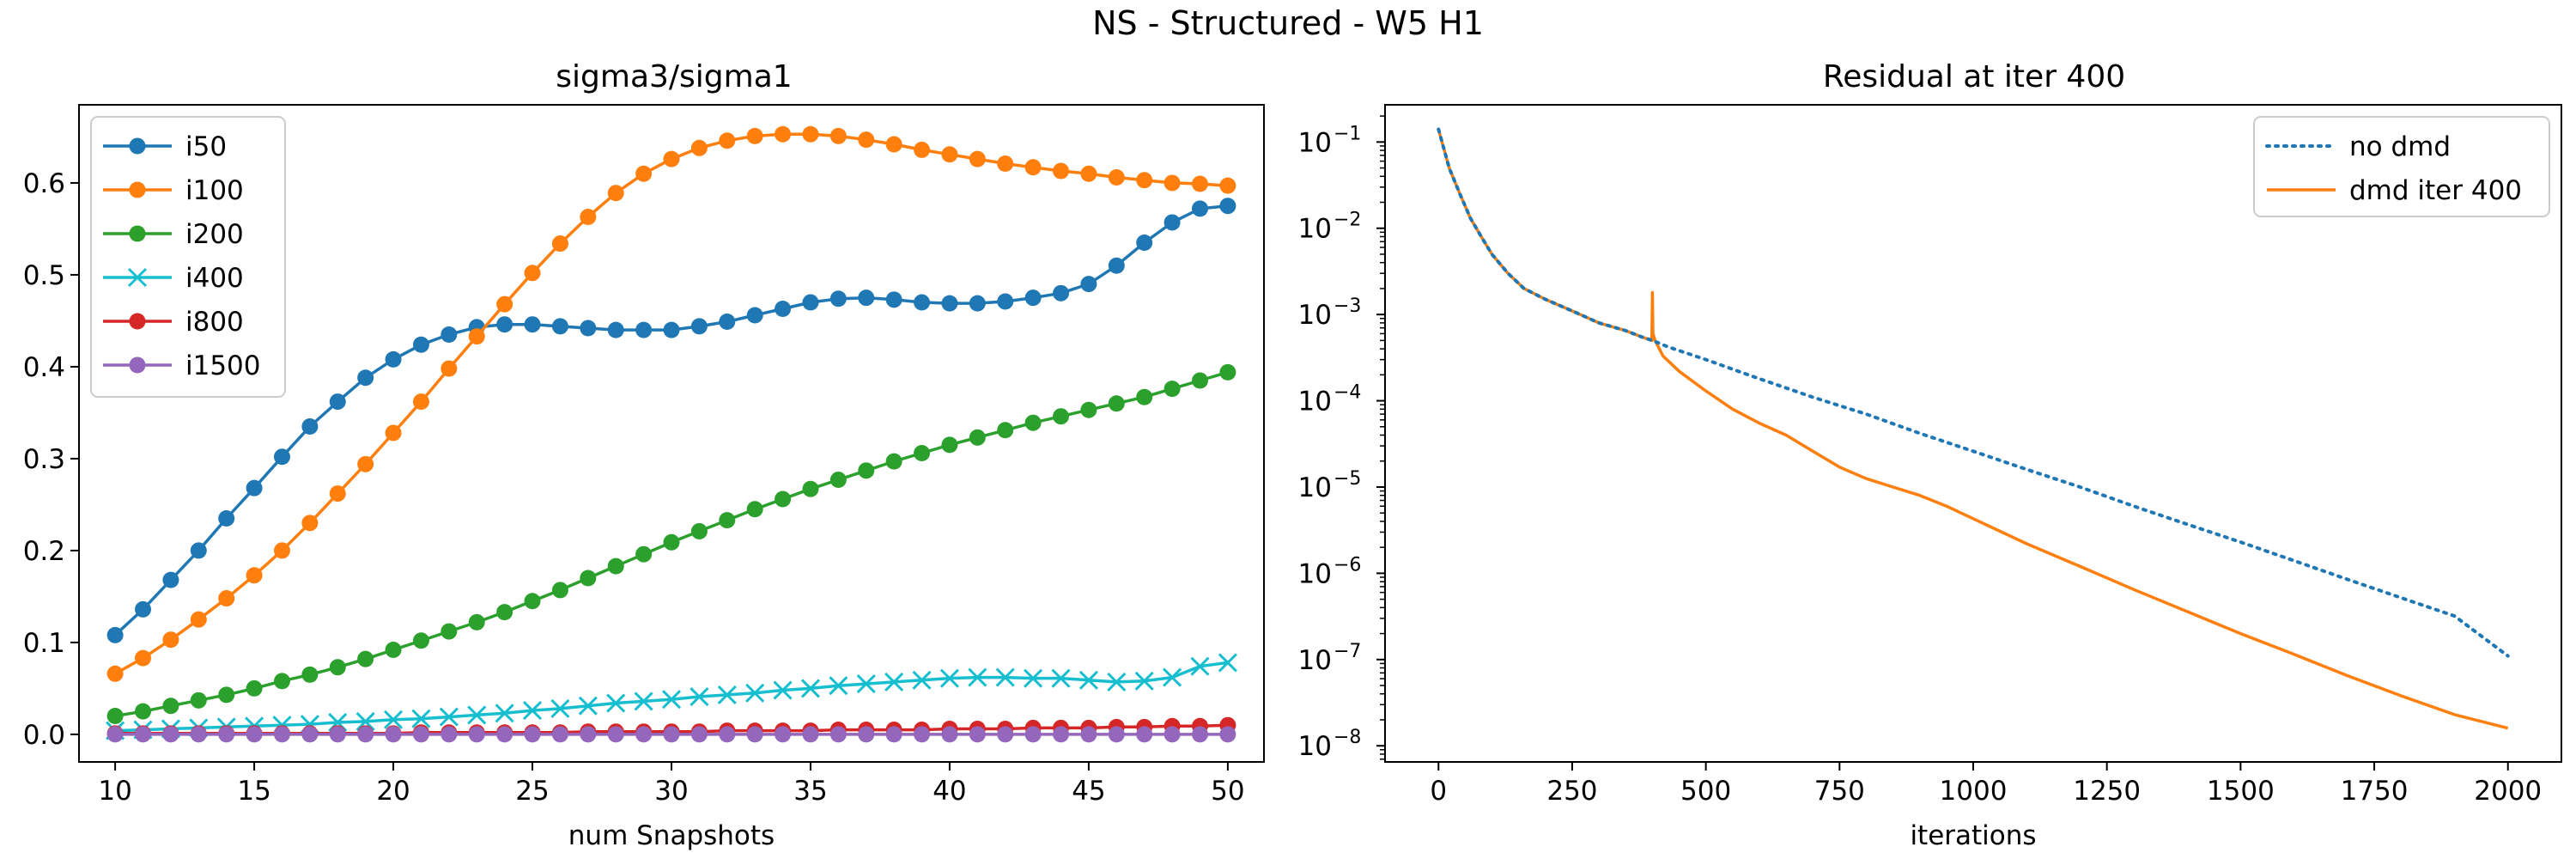 The width and height of the screenshot is (2576, 859). I want to click on left-x-tick-label: 25, so click(532, 791).